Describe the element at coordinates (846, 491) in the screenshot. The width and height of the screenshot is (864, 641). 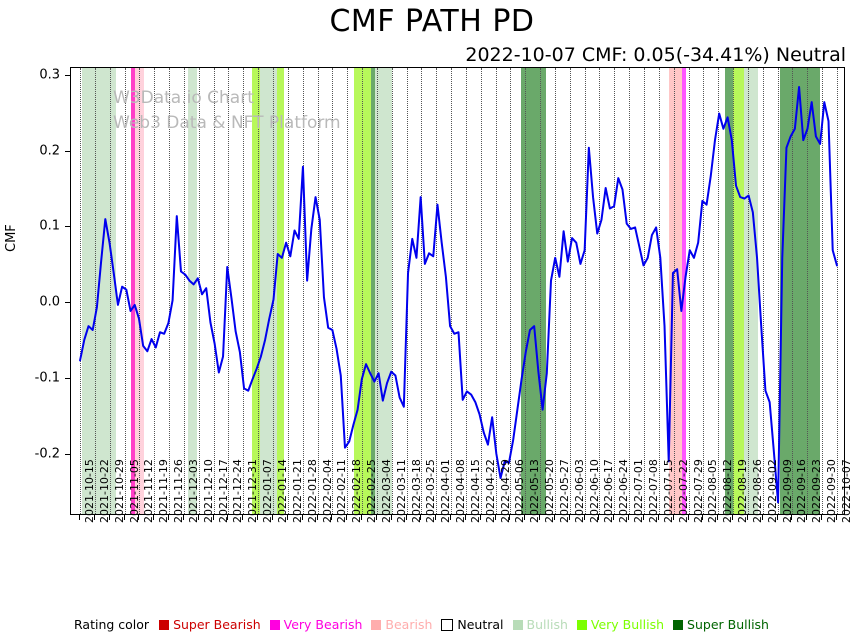
I see `x-tick-label: 2022-10-07` at that location.